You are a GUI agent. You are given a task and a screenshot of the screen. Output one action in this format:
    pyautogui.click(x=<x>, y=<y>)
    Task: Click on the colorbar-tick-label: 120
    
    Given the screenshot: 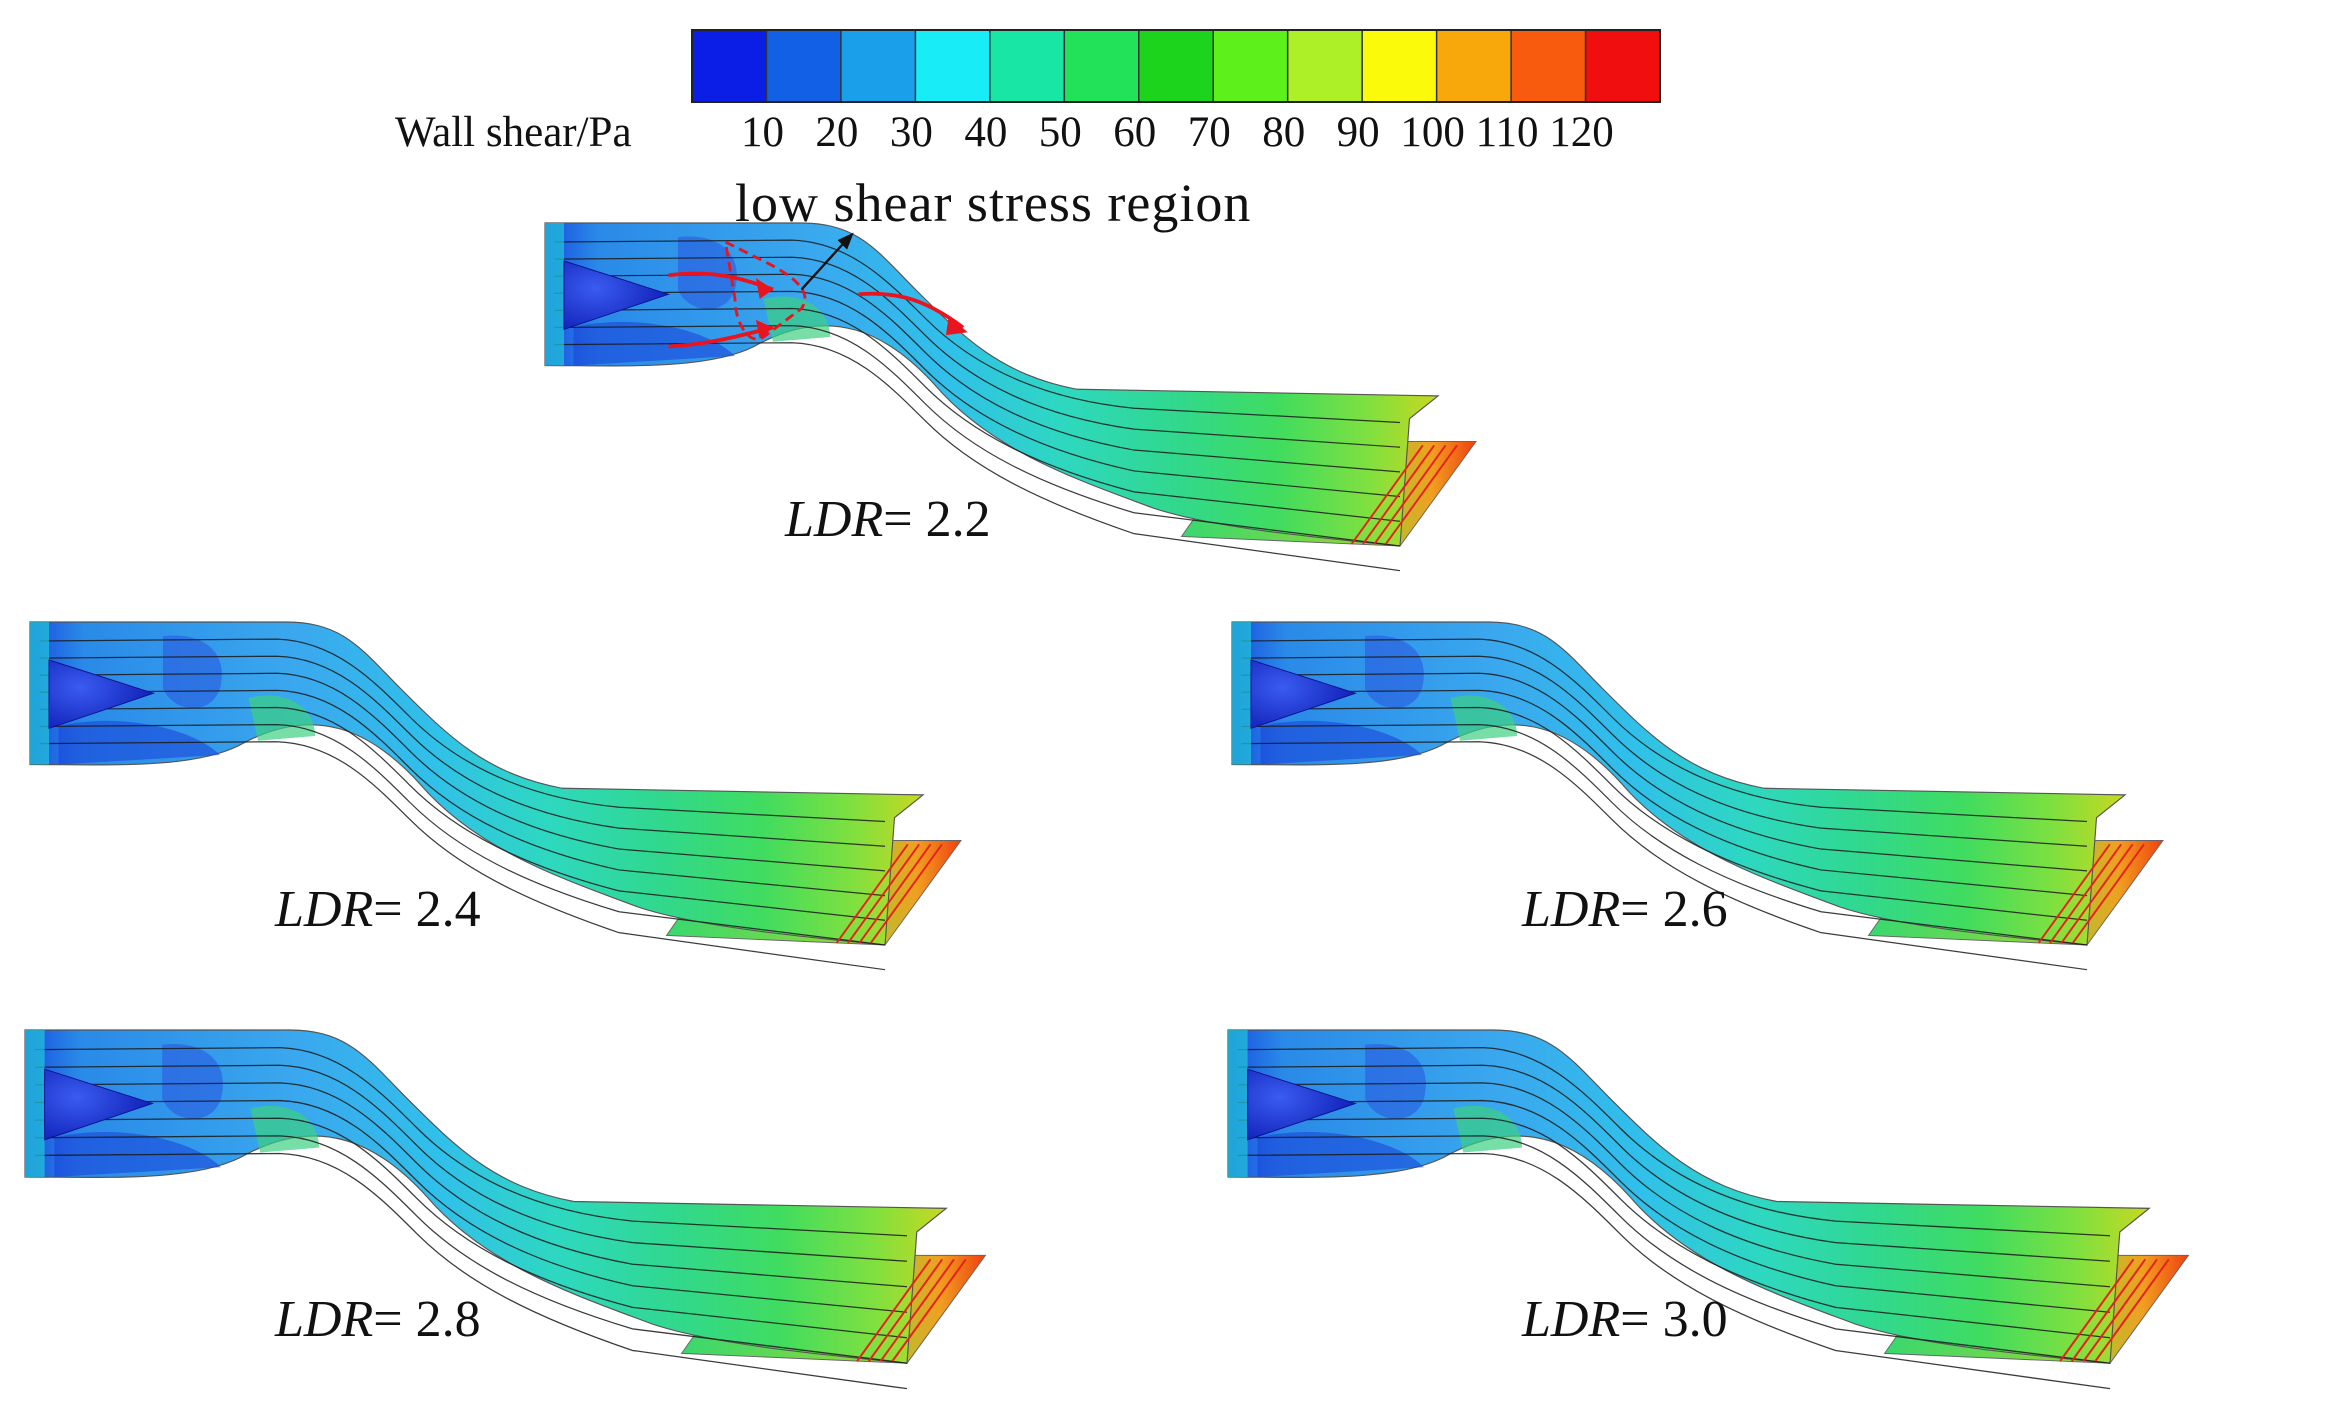 What is the action you would take?
    pyautogui.click(x=1581, y=132)
    